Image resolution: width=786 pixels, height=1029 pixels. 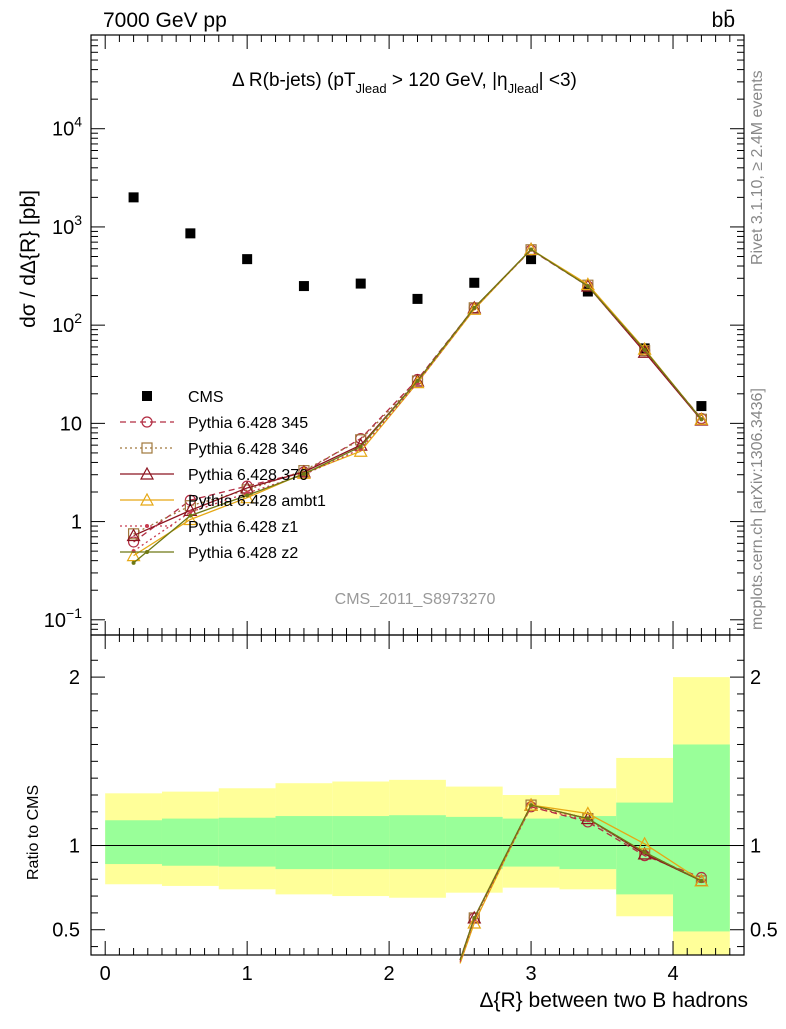 I want to click on legend-marker-pythia-6-428-z1, so click(x=147, y=526).